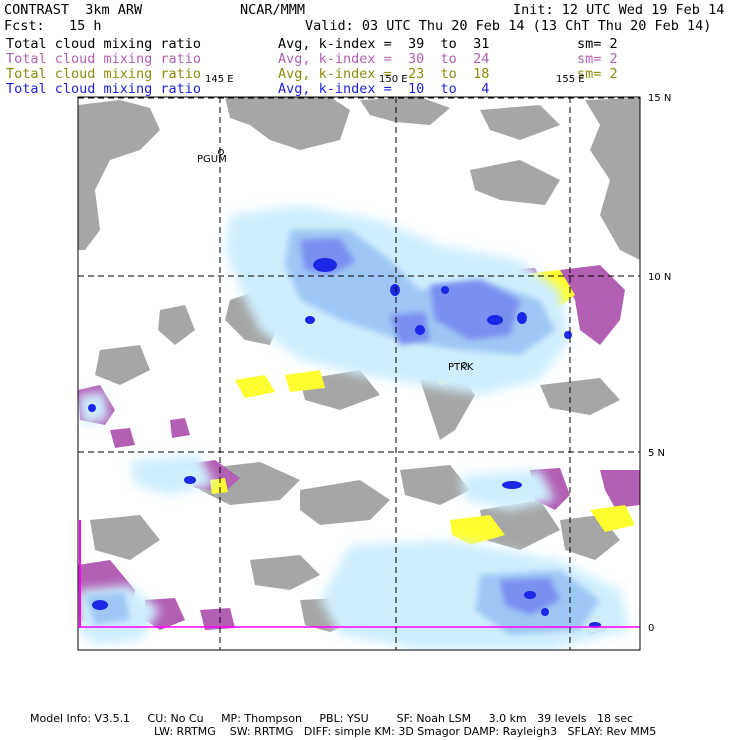  Describe the element at coordinates (104, 89) in the screenshot. I see `legend-field-4: Total cloud mixing ratio` at that location.